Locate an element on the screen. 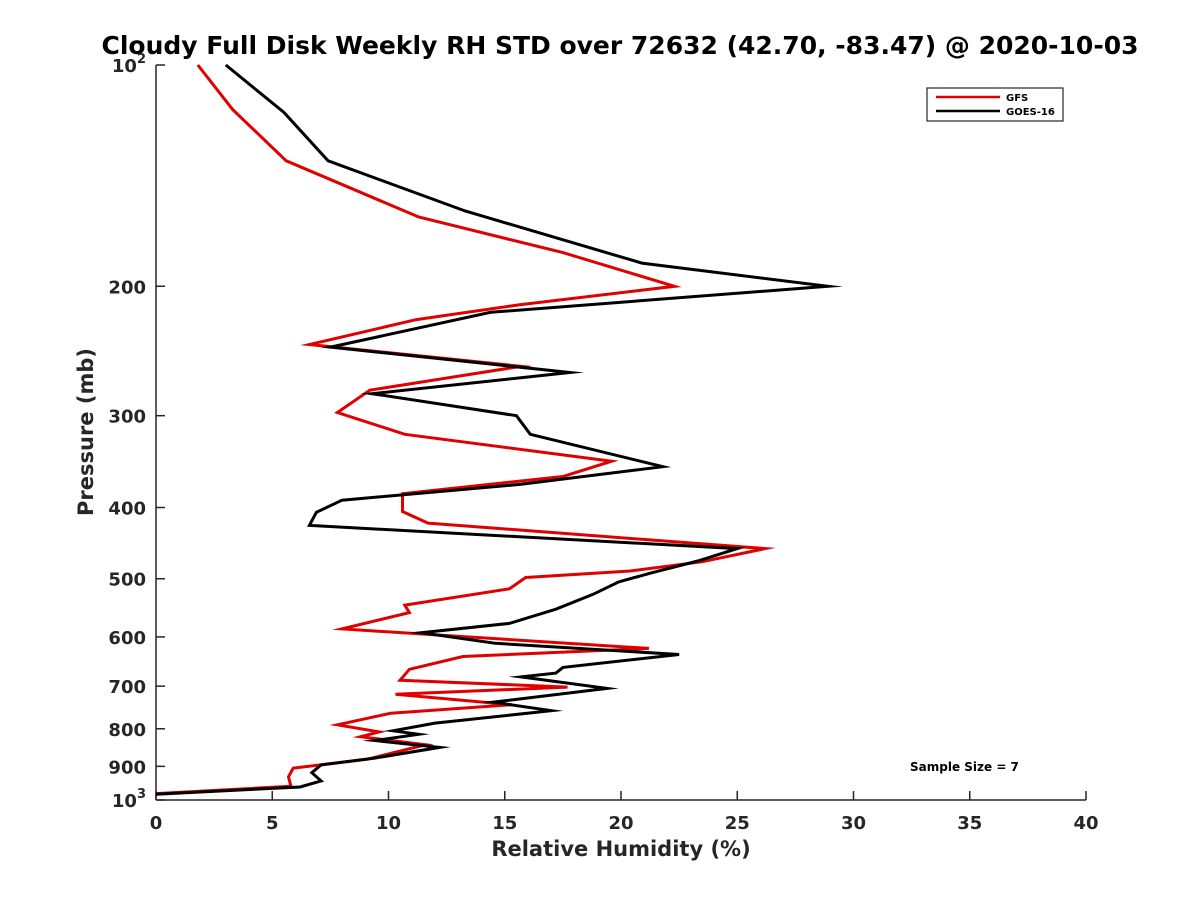  x-ticks: 0 5 10 15 20 25 30 35 40 is located at coordinates (624, 812).